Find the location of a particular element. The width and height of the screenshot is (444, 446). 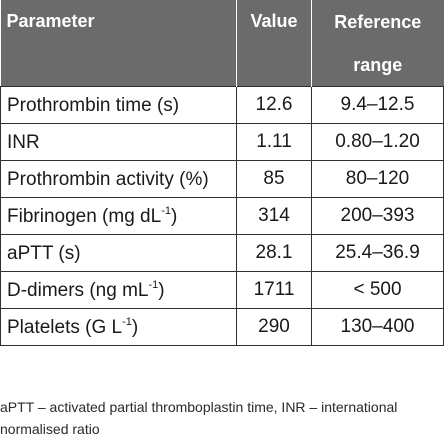

header-value: Value is located at coordinates (274, 21).